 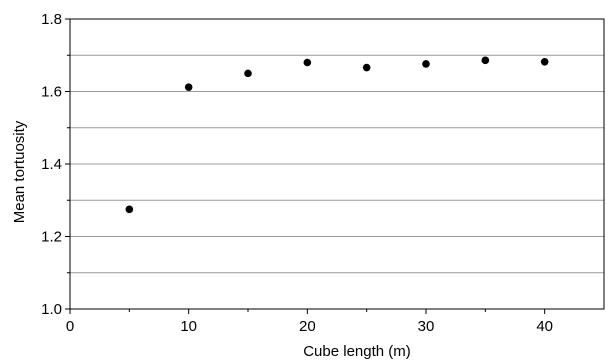 I want to click on y-axis-title: Mean tortuosity, so click(x=19, y=171).